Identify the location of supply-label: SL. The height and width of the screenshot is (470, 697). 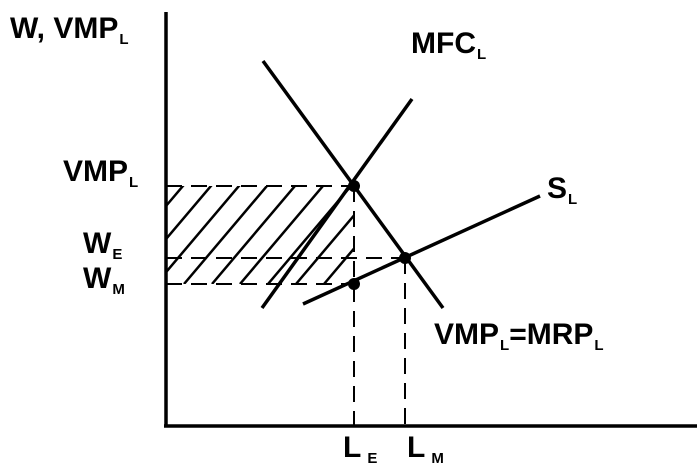
(562, 190).